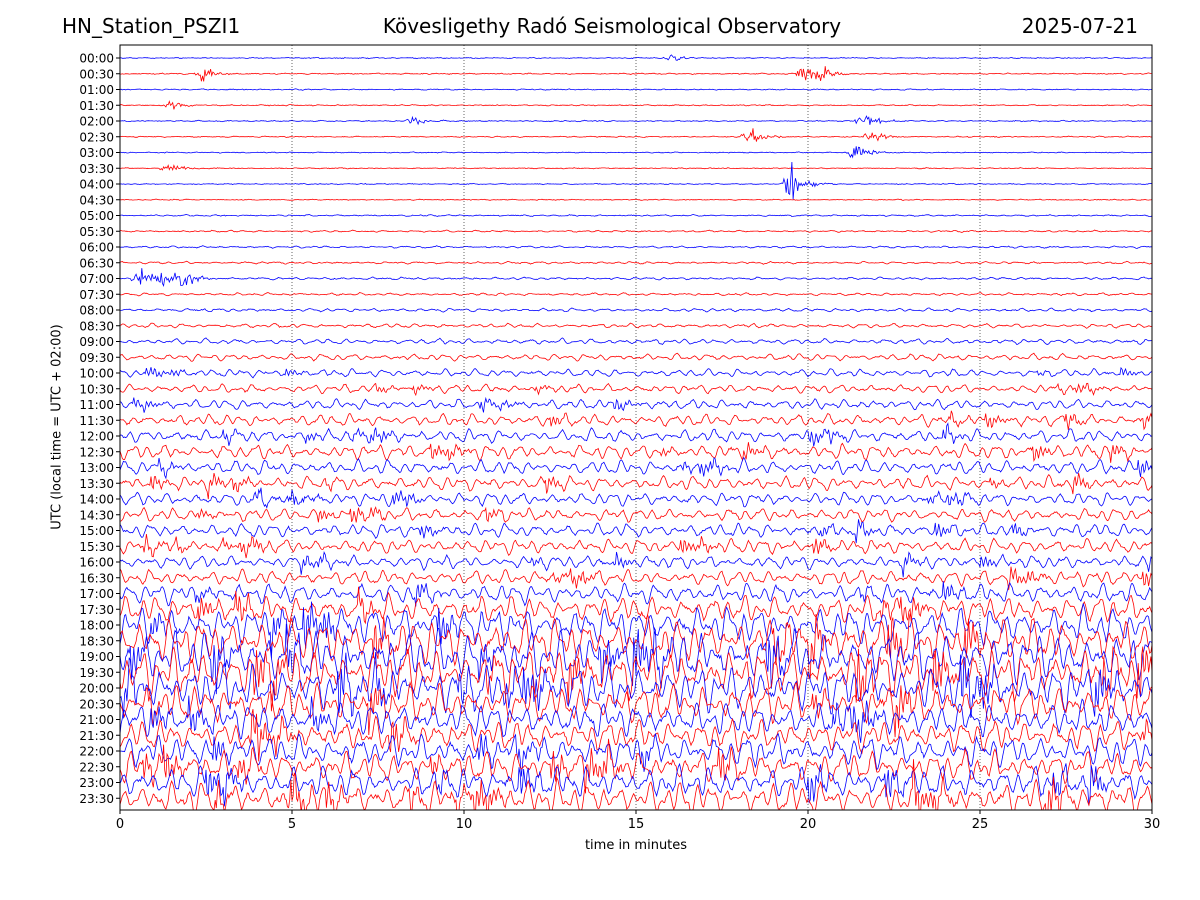 The width and height of the screenshot is (1200, 900). What do you see at coordinates (1079, 26) in the screenshot?
I see `chart-date: 2025-07-21` at bounding box center [1079, 26].